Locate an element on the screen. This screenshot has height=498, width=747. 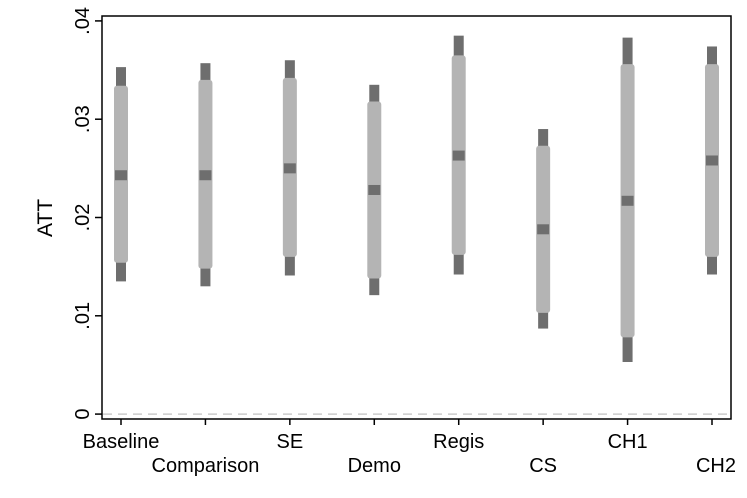
estimate-demo is located at coordinates (374, 190).